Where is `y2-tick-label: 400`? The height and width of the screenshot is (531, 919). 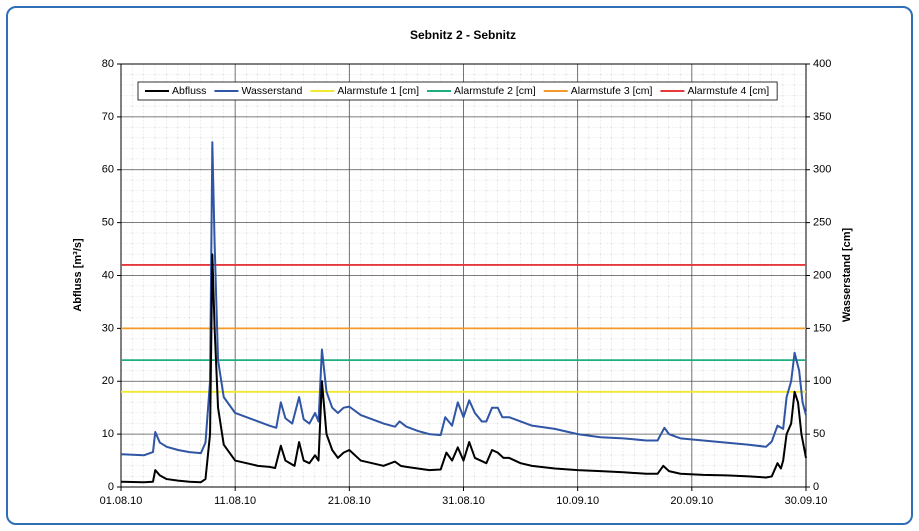
y2-tick-label: 400 is located at coordinates (822, 64).